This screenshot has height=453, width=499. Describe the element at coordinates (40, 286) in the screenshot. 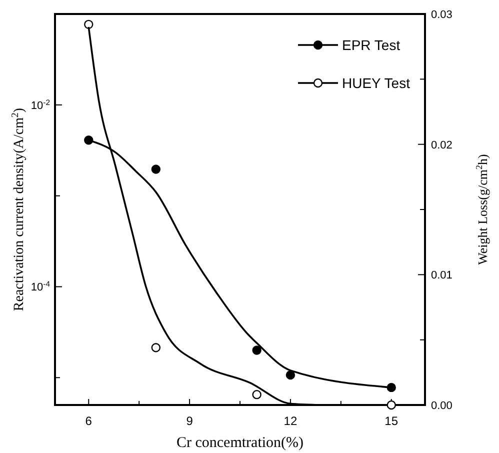

I see `y-tick-label: 10$^{-4}$` at that location.